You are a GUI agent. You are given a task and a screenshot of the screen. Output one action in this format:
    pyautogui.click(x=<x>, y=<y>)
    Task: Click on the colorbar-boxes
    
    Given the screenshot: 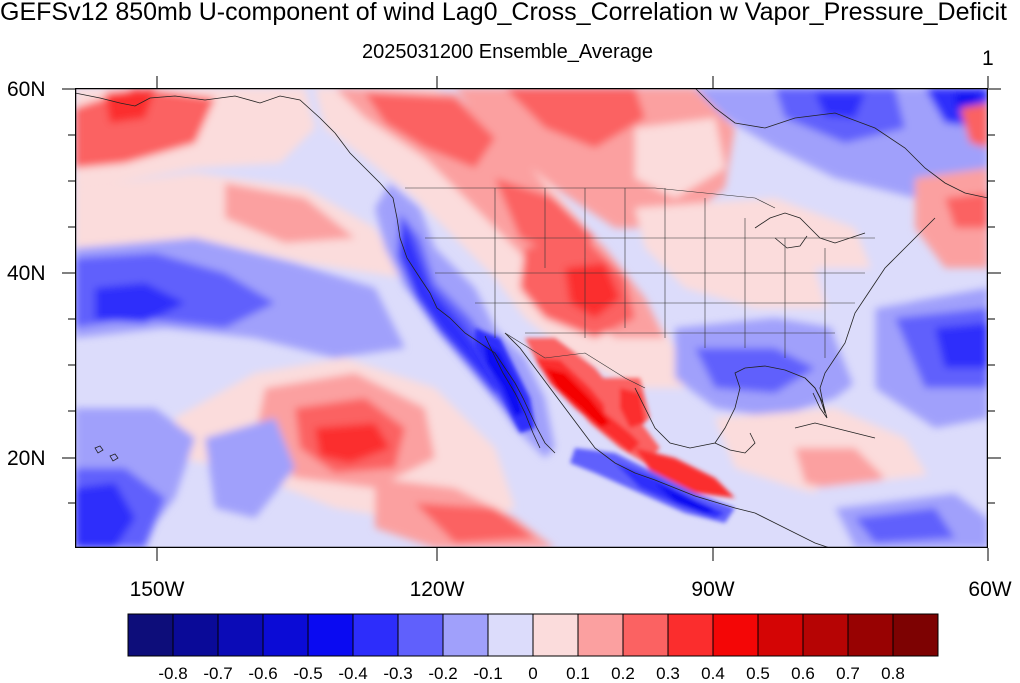 What is the action you would take?
    pyautogui.click(x=533, y=635)
    